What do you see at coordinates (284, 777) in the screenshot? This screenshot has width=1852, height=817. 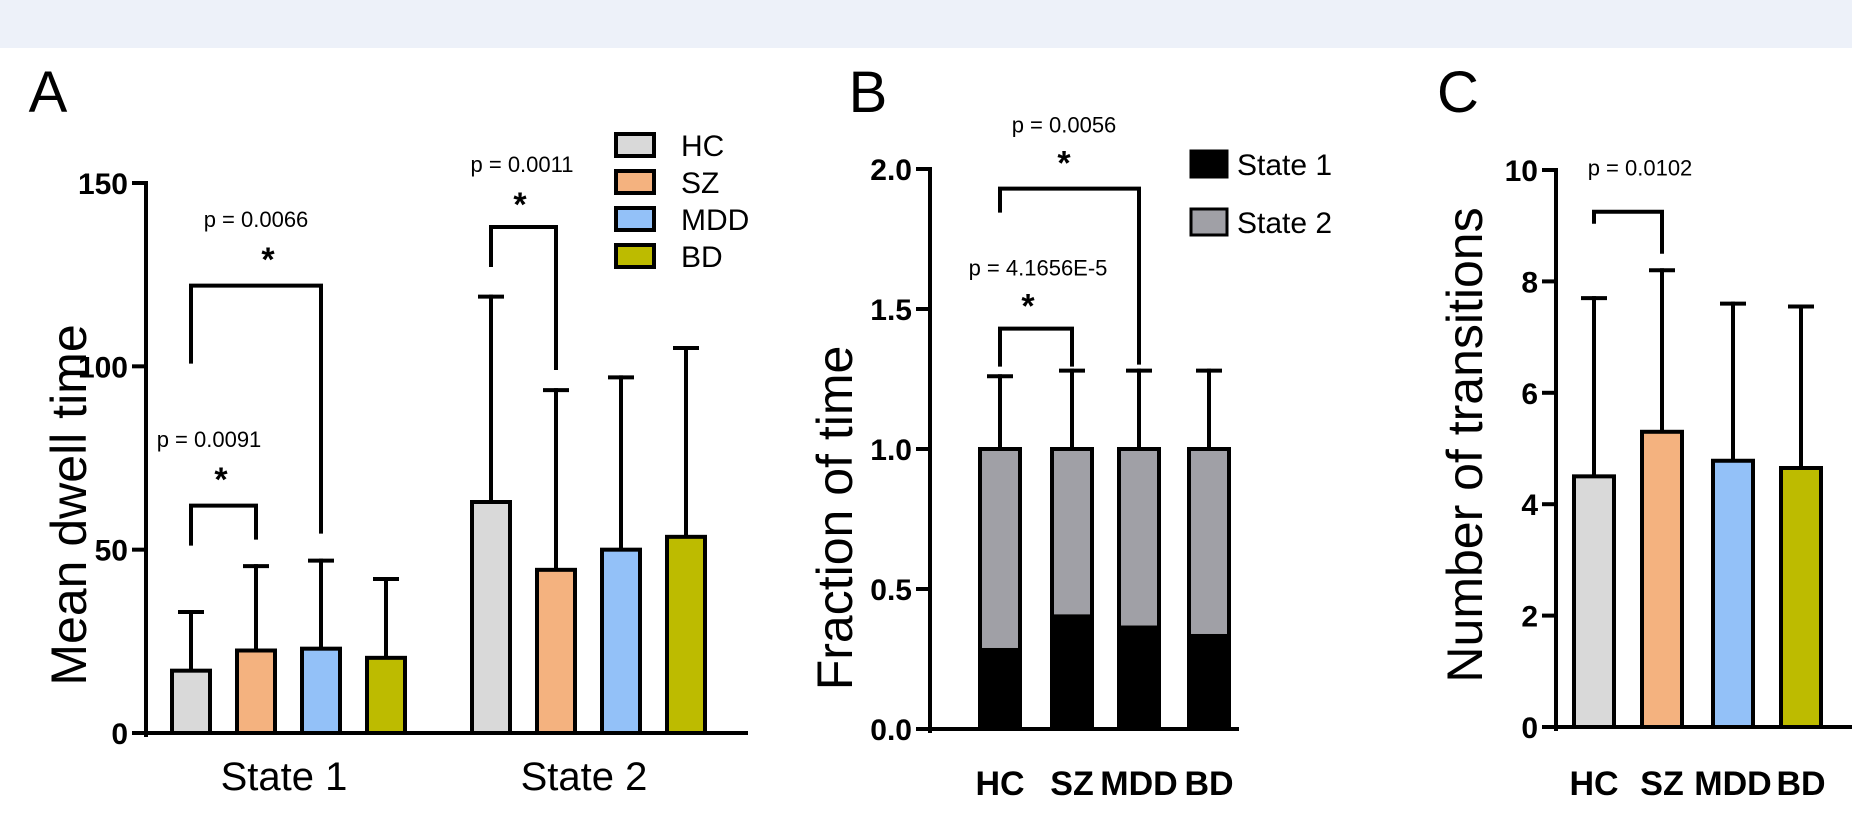 I see `panel-a-x-tick-label: State 1` at bounding box center [284, 777].